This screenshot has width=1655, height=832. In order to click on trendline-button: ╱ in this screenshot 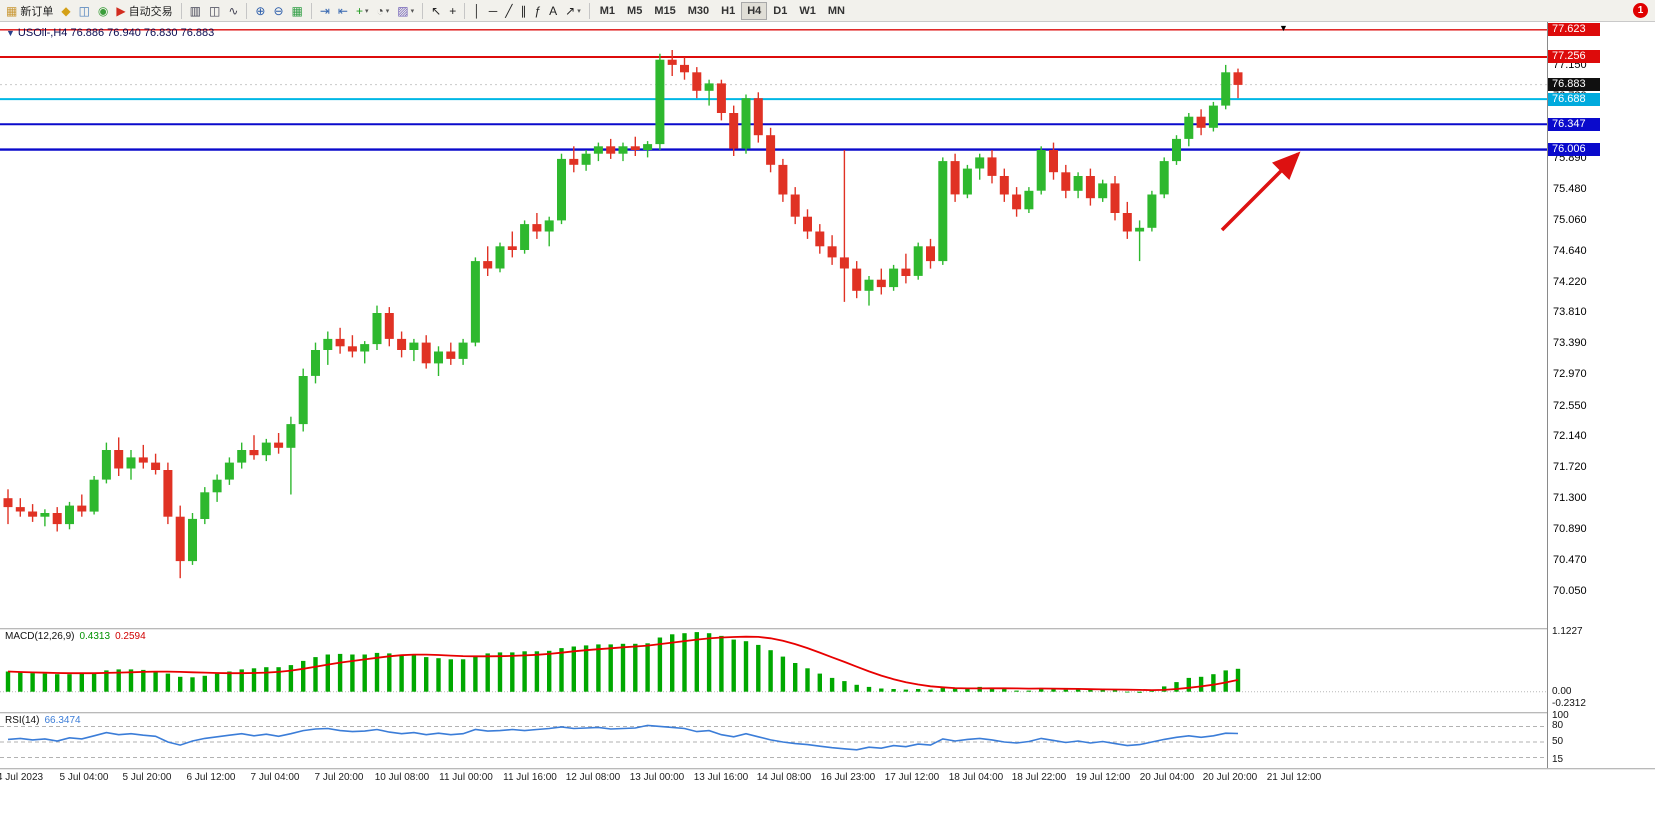, I will do `click(508, 11)`.